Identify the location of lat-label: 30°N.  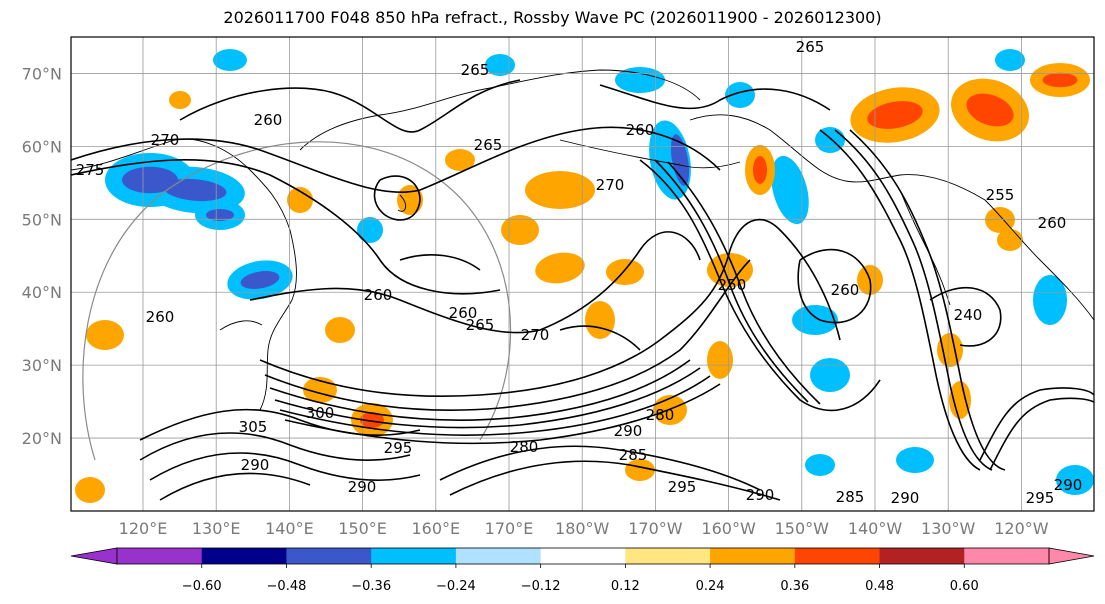
(42, 365).